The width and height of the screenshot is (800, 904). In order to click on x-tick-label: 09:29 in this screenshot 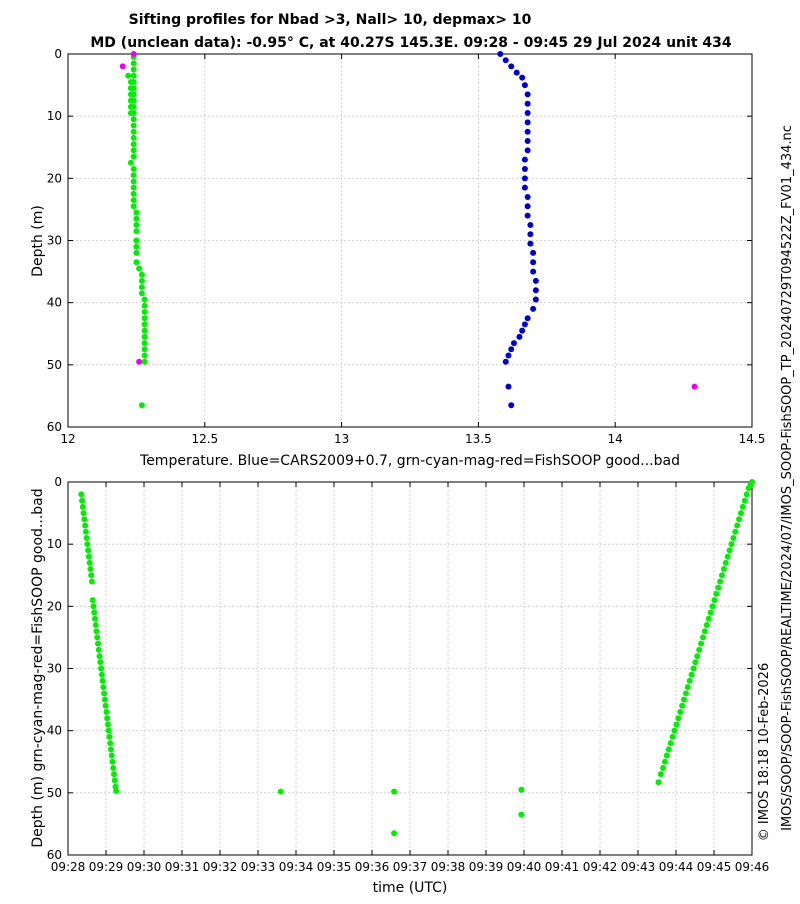, I will do `click(106, 867)`.